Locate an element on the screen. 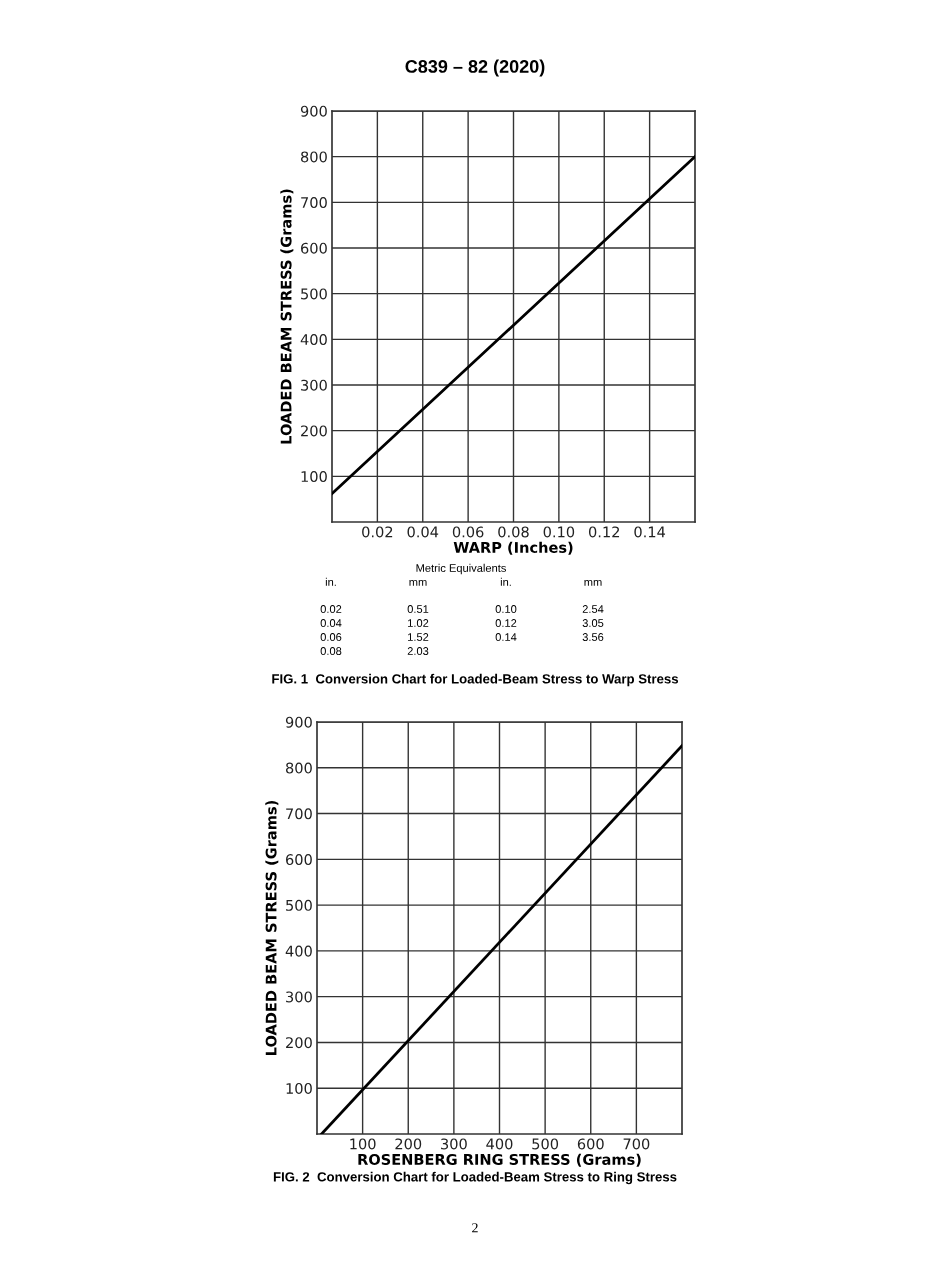 The image size is (950, 1272). text: 0.06 is located at coordinates (331, 637).